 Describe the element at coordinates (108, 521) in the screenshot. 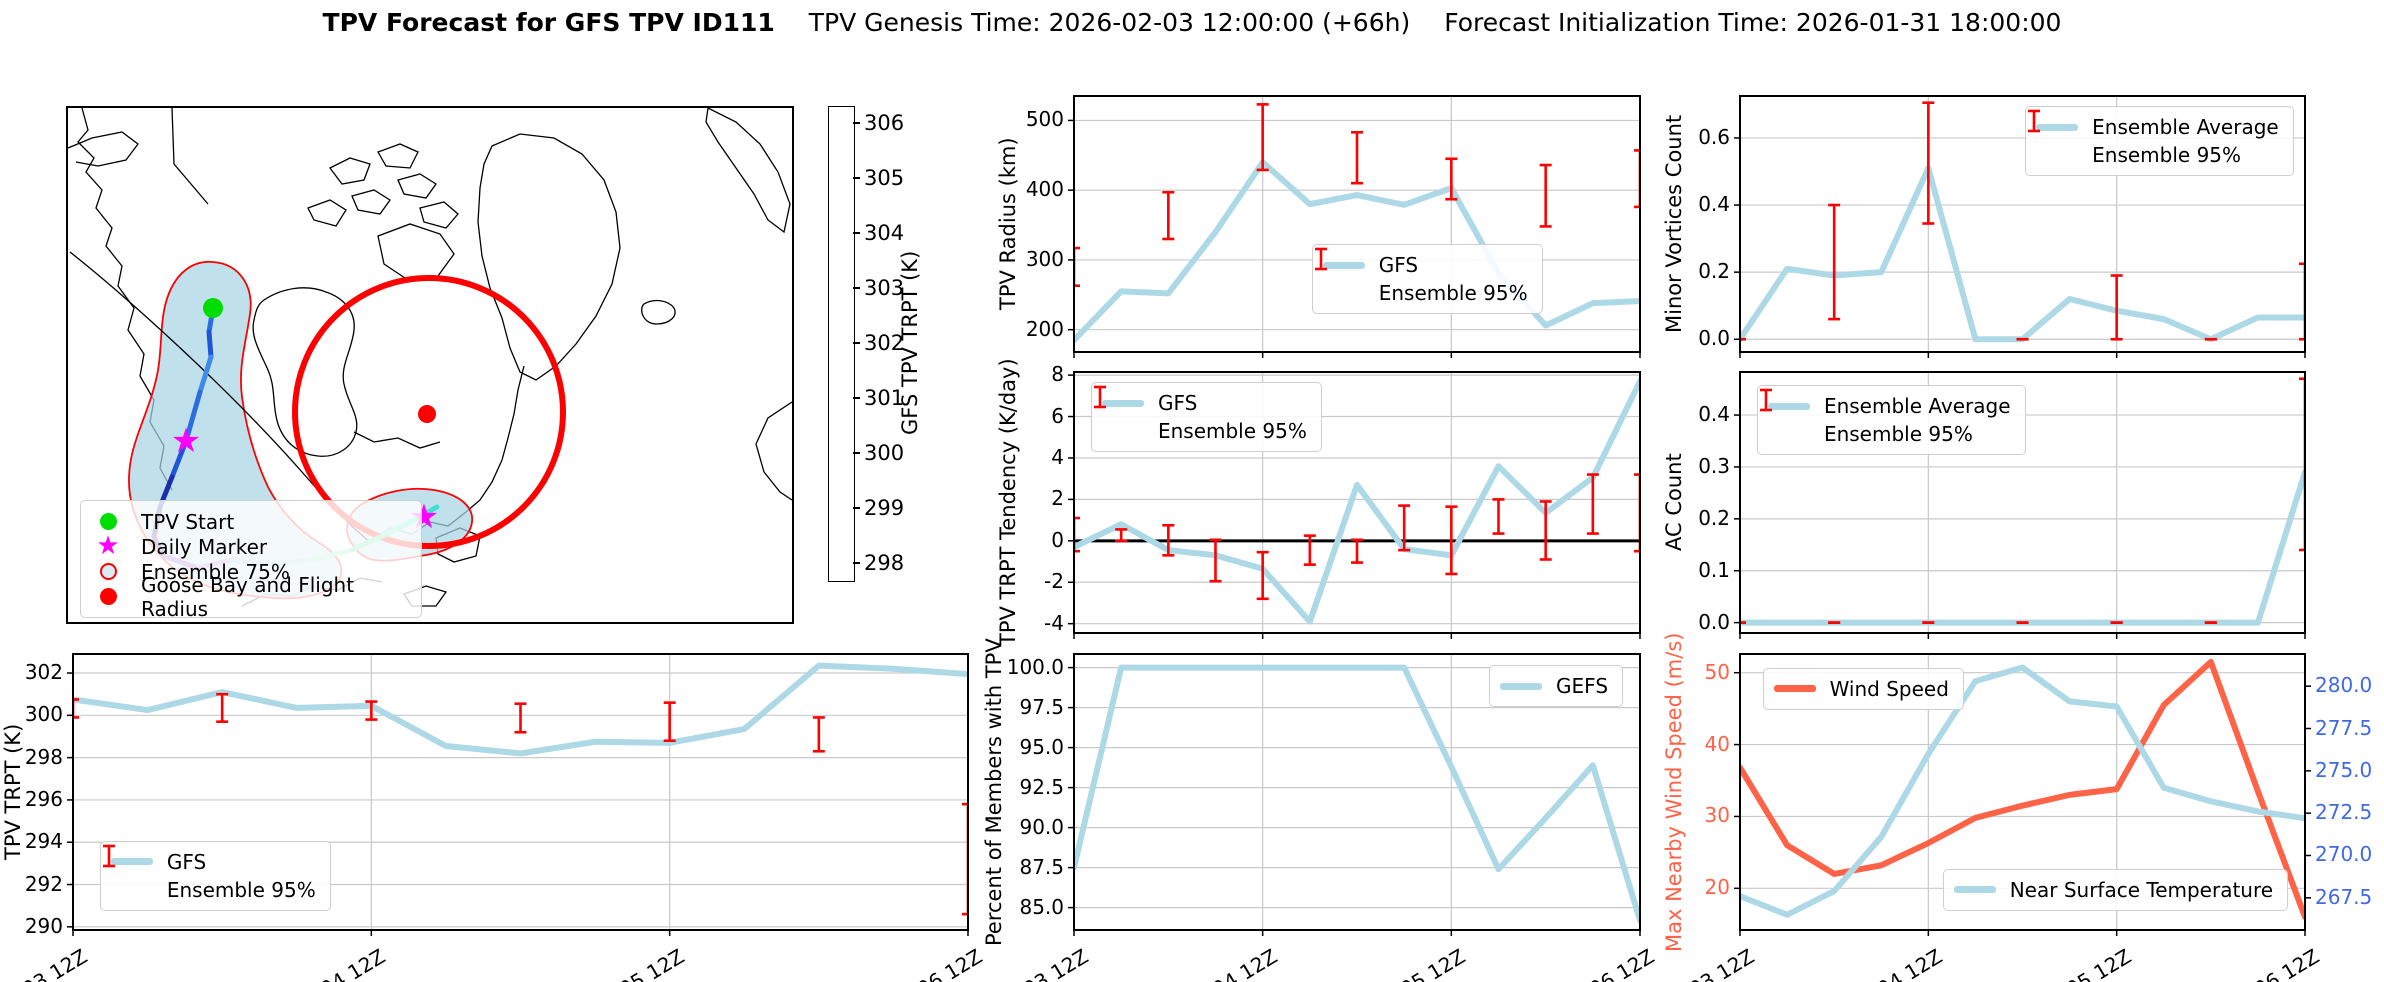

I see `green-dot-icon` at that location.